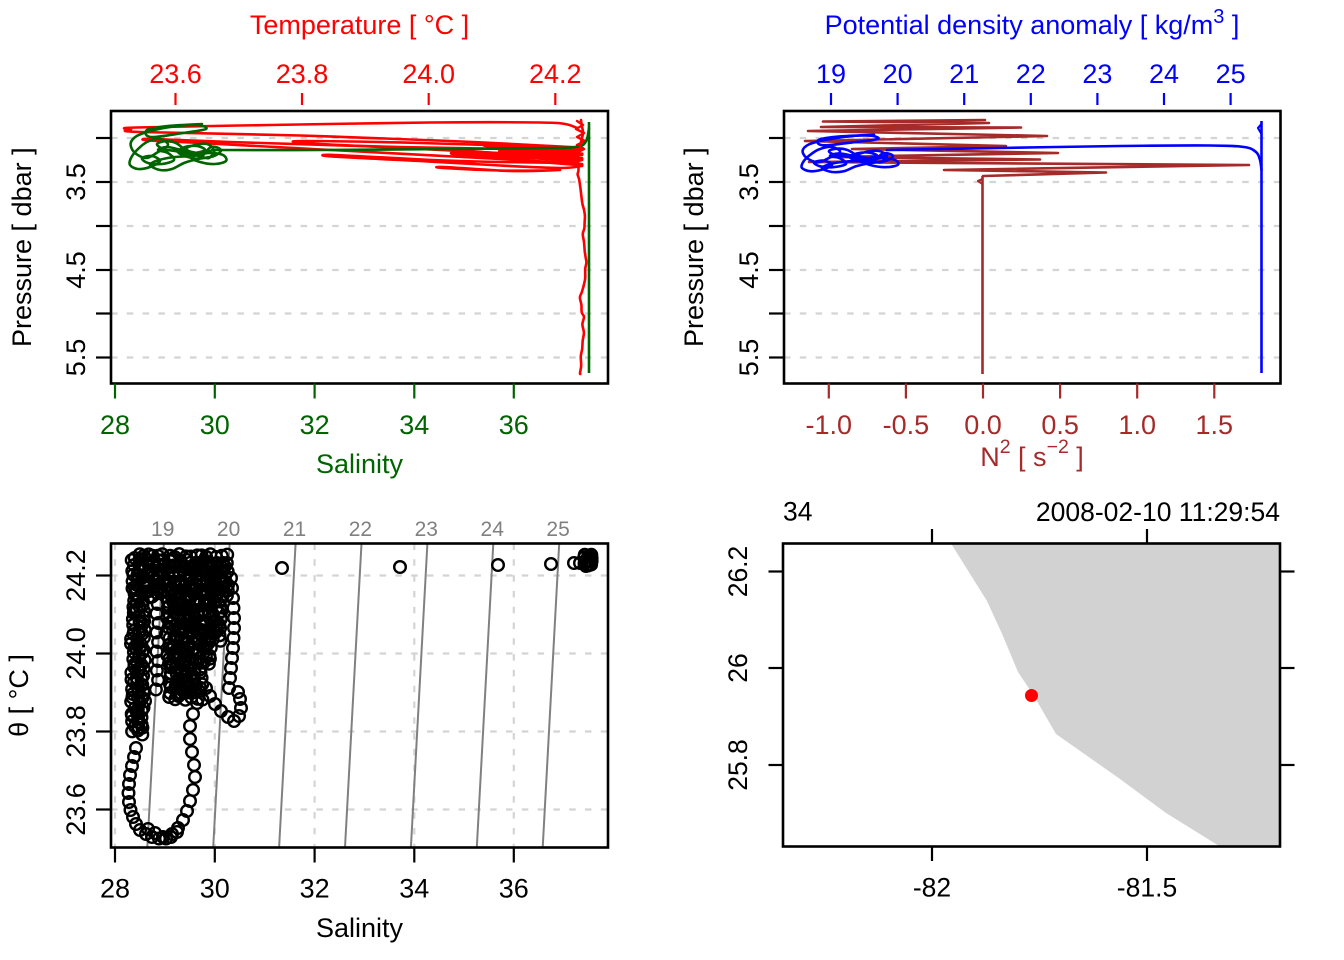 Image resolution: width=1344 pixels, height=960 pixels. I want to click on svg-text: 26, so click(738, 667).